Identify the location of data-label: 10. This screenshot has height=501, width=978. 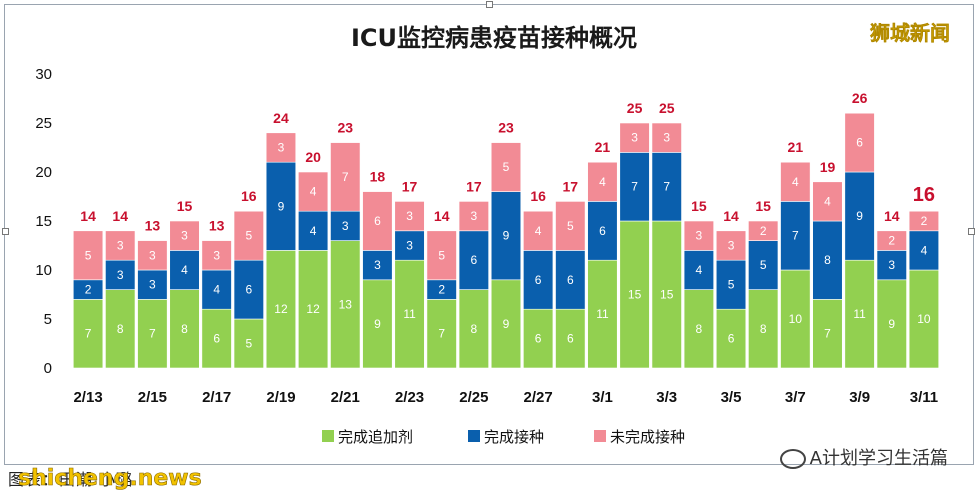
(796, 319).